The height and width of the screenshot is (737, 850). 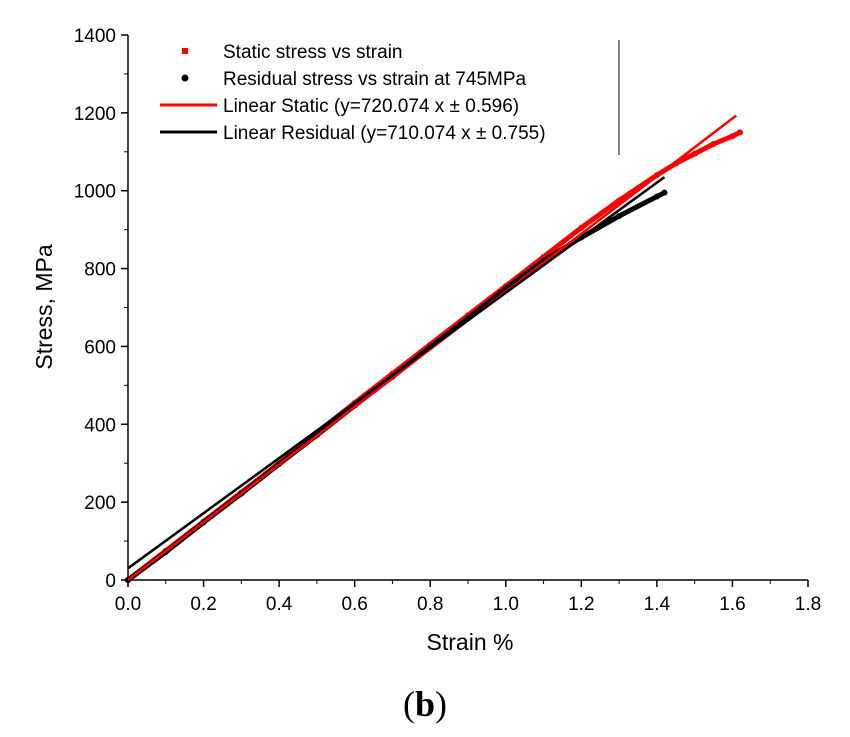 What do you see at coordinates (110, 581) in the screenshot?
I see `y-tick-label: 0` at bounding box center [110, 581].